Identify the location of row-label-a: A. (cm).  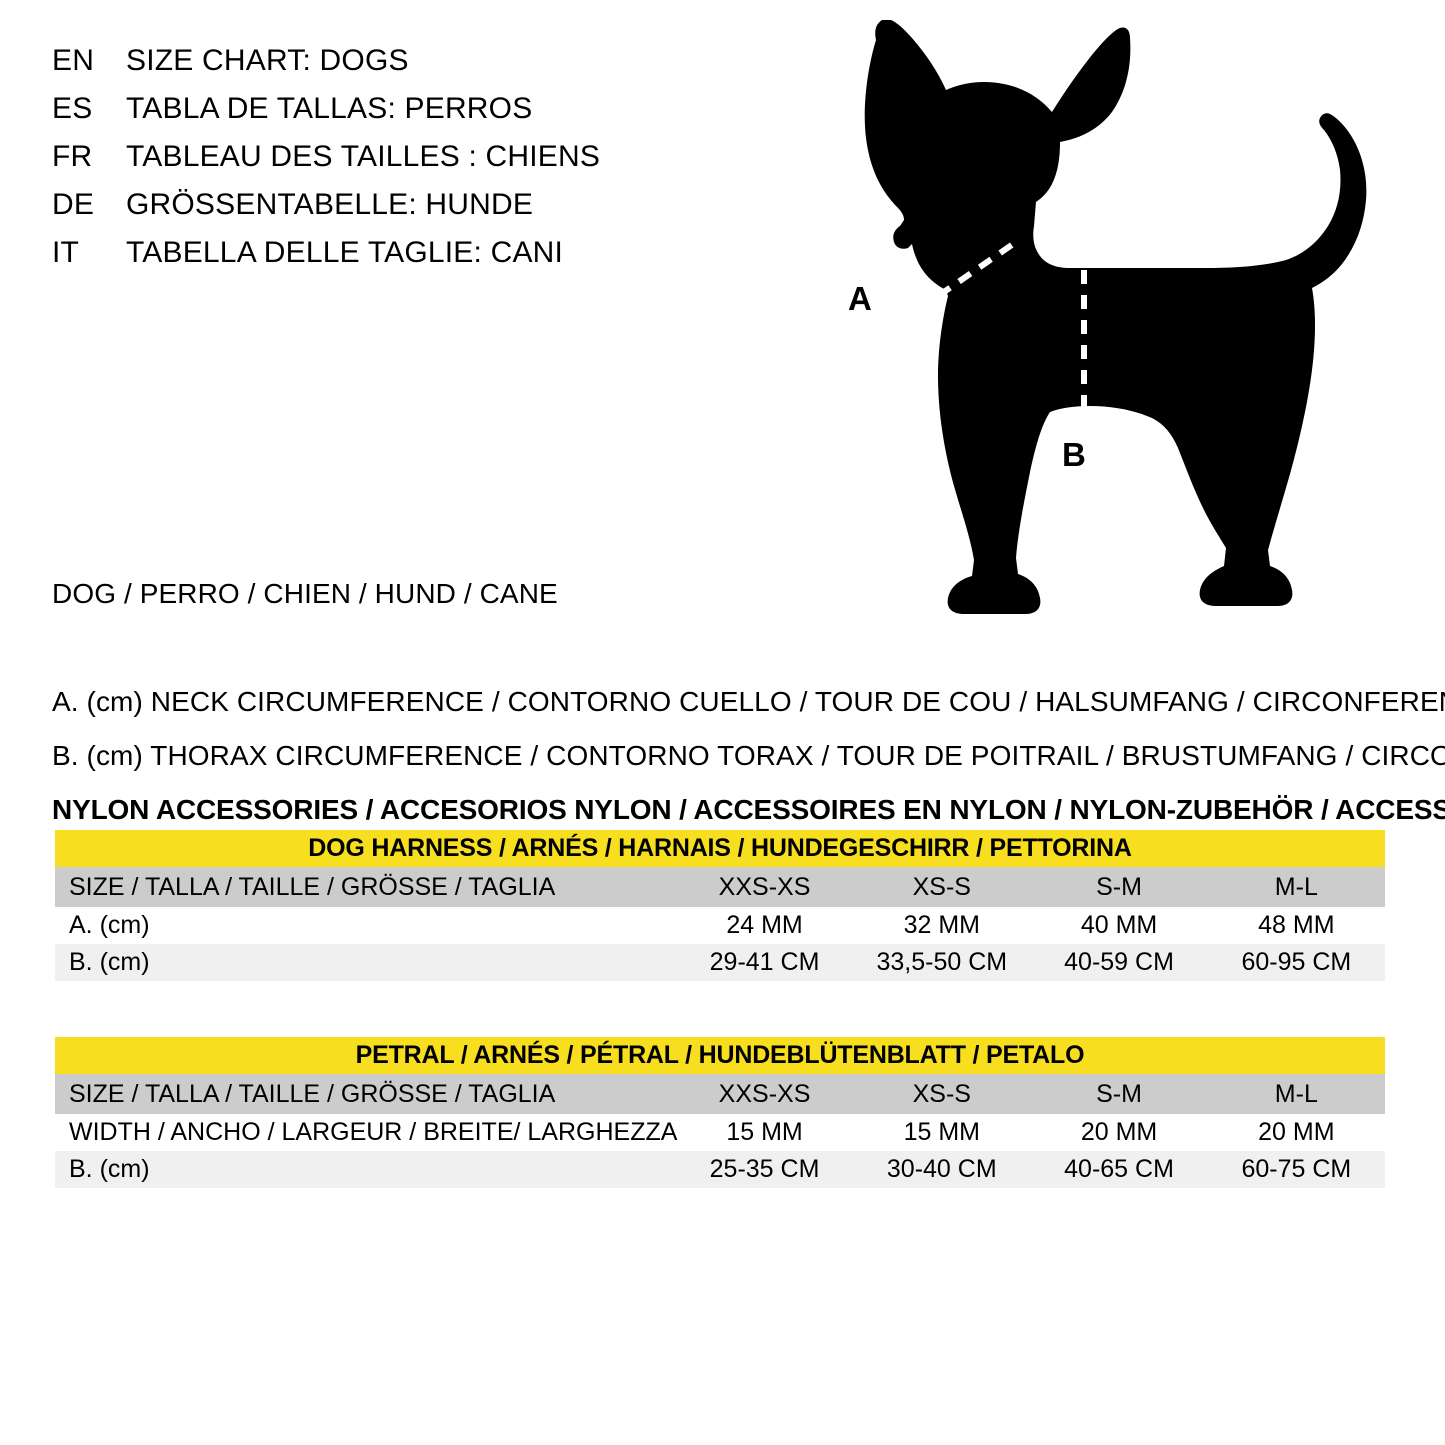
(365, 925).